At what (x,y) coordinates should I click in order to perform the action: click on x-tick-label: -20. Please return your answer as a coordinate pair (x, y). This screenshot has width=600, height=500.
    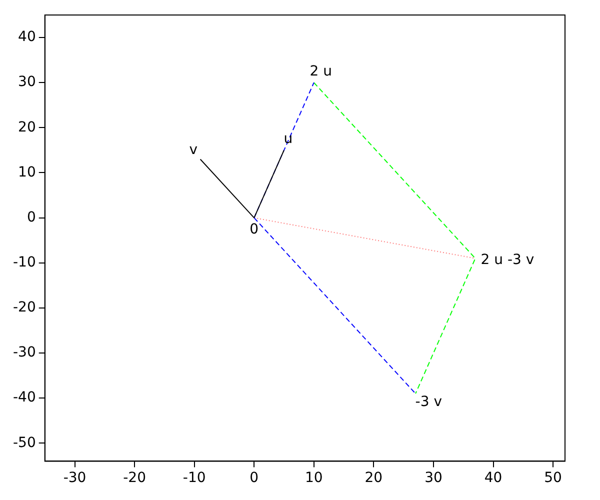
    Looking at the image, I should click on (134, 478).